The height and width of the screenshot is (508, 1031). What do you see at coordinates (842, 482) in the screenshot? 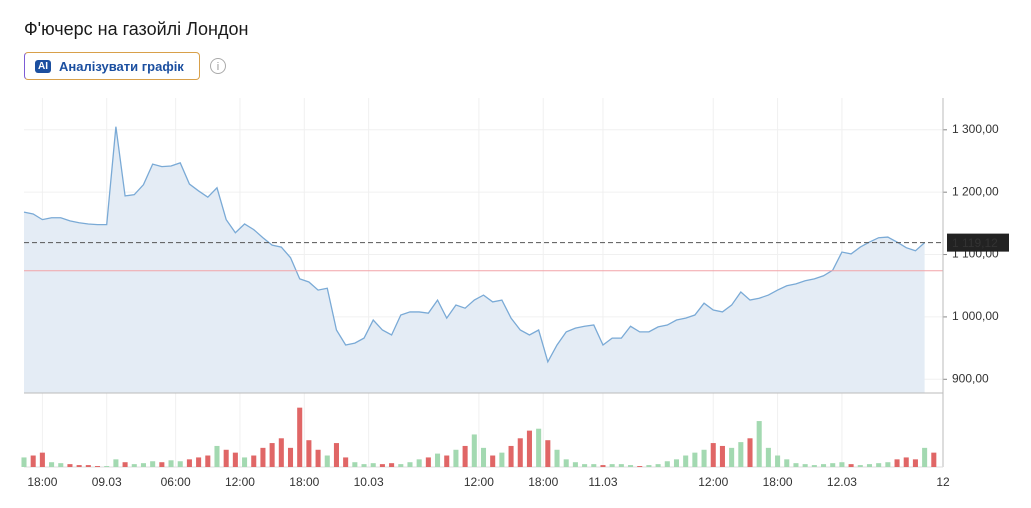
I see `x-tick-label: 12.03` at bounding box center [842, 482].